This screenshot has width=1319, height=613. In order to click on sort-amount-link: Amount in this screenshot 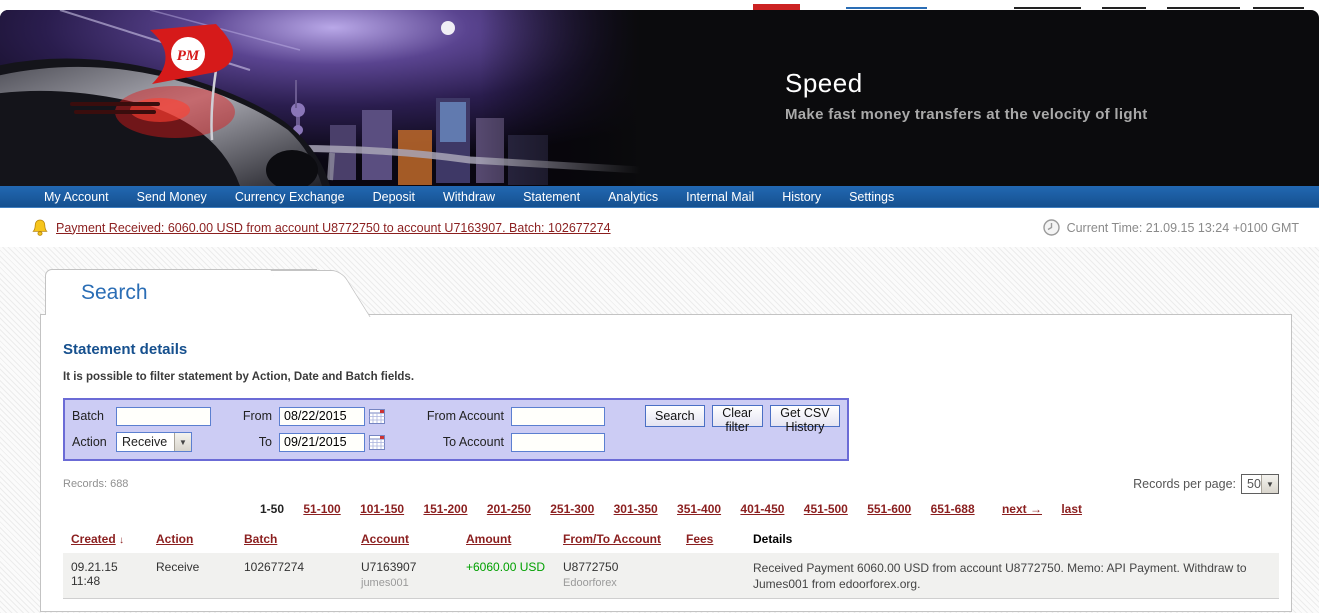, I will do `click(489, 539)`.